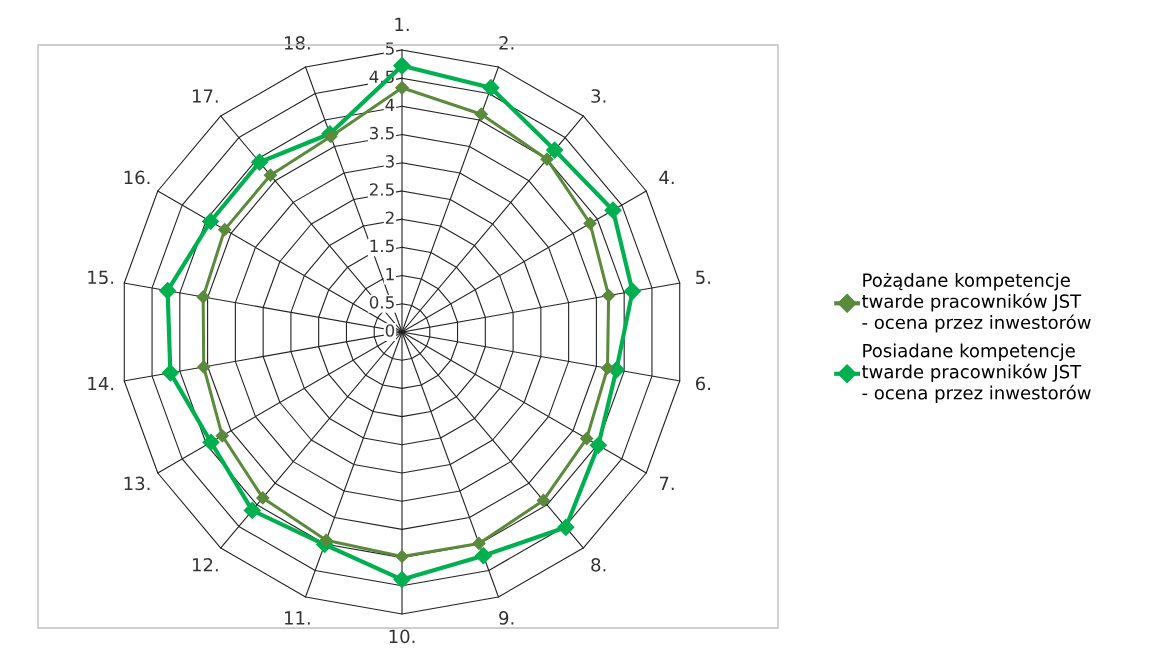 The image size is (1173, 655). What do you see at coordinates (137, 483) in the screenshot?
I see `spoke-label: 13.` at bounding box center [137, 483].